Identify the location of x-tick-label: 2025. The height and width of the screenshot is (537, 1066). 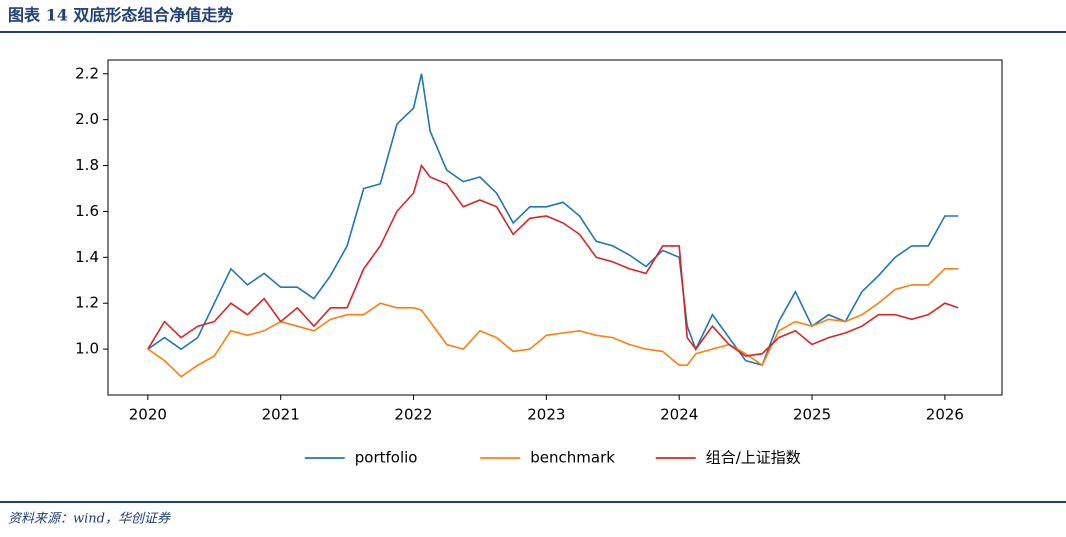
(812, 415).